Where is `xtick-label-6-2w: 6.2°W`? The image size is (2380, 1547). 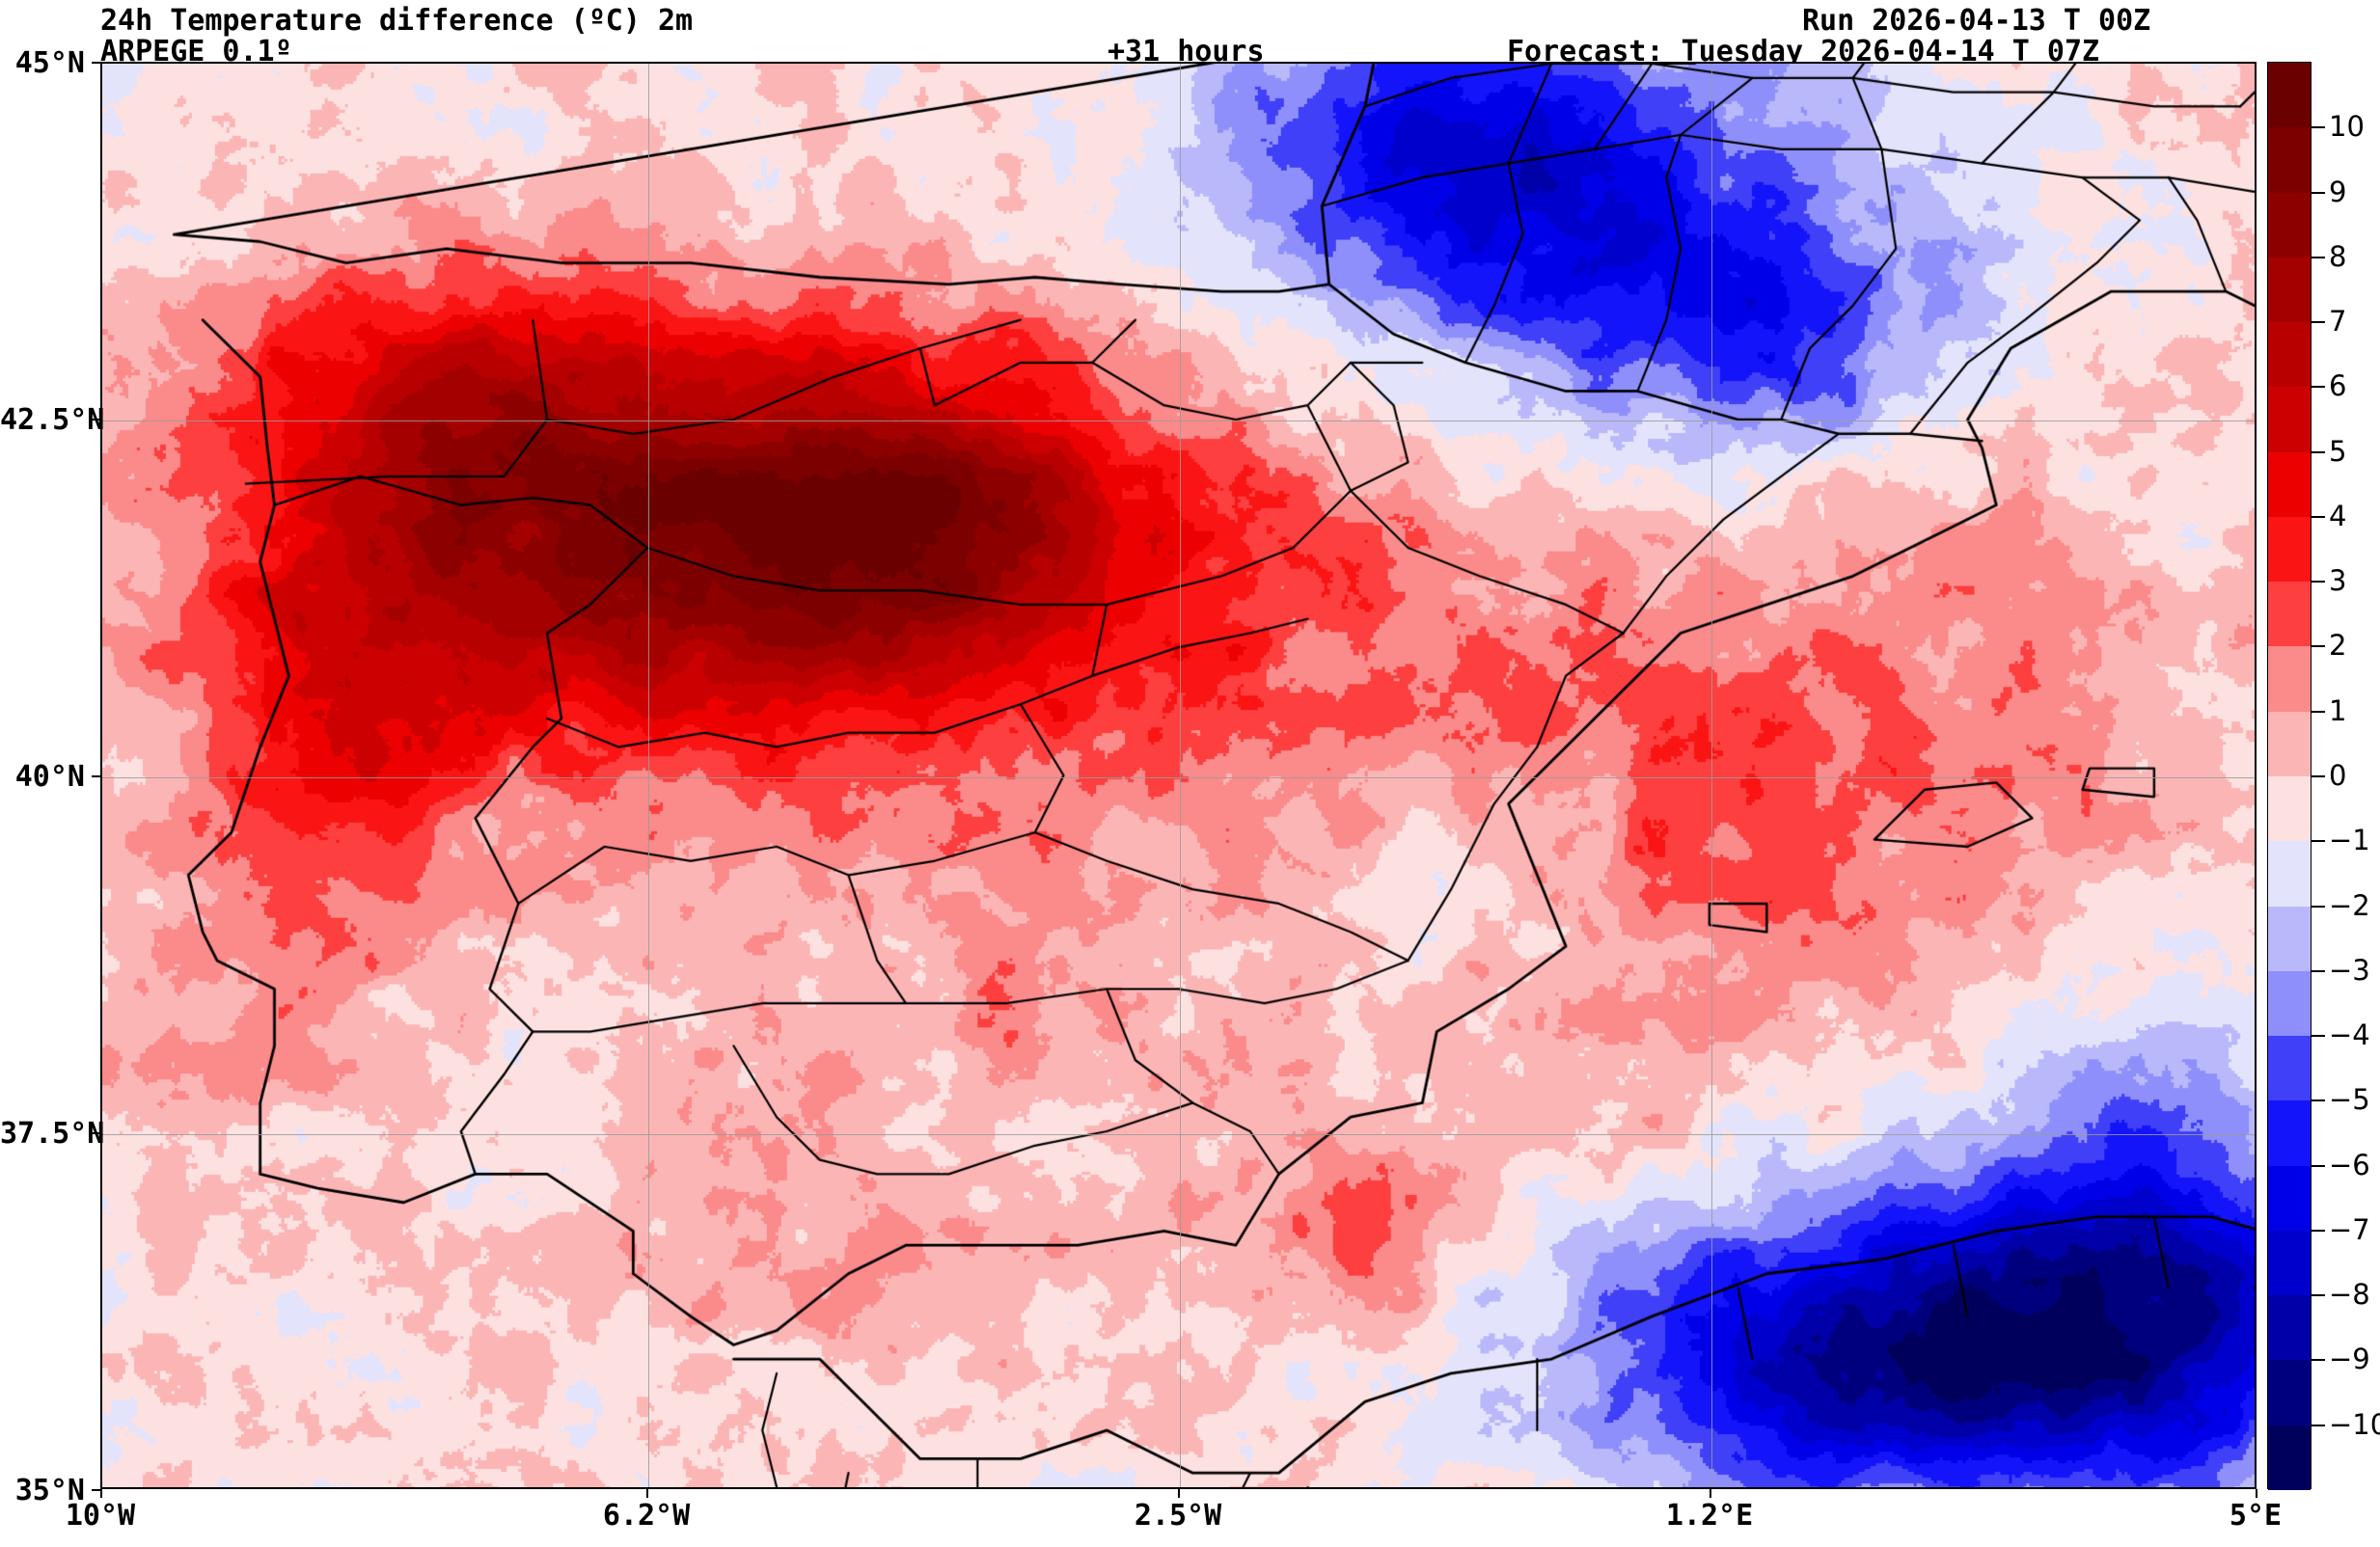
xtick-label-6-2w: 6.2°W is located at coordinates (647, 1516).